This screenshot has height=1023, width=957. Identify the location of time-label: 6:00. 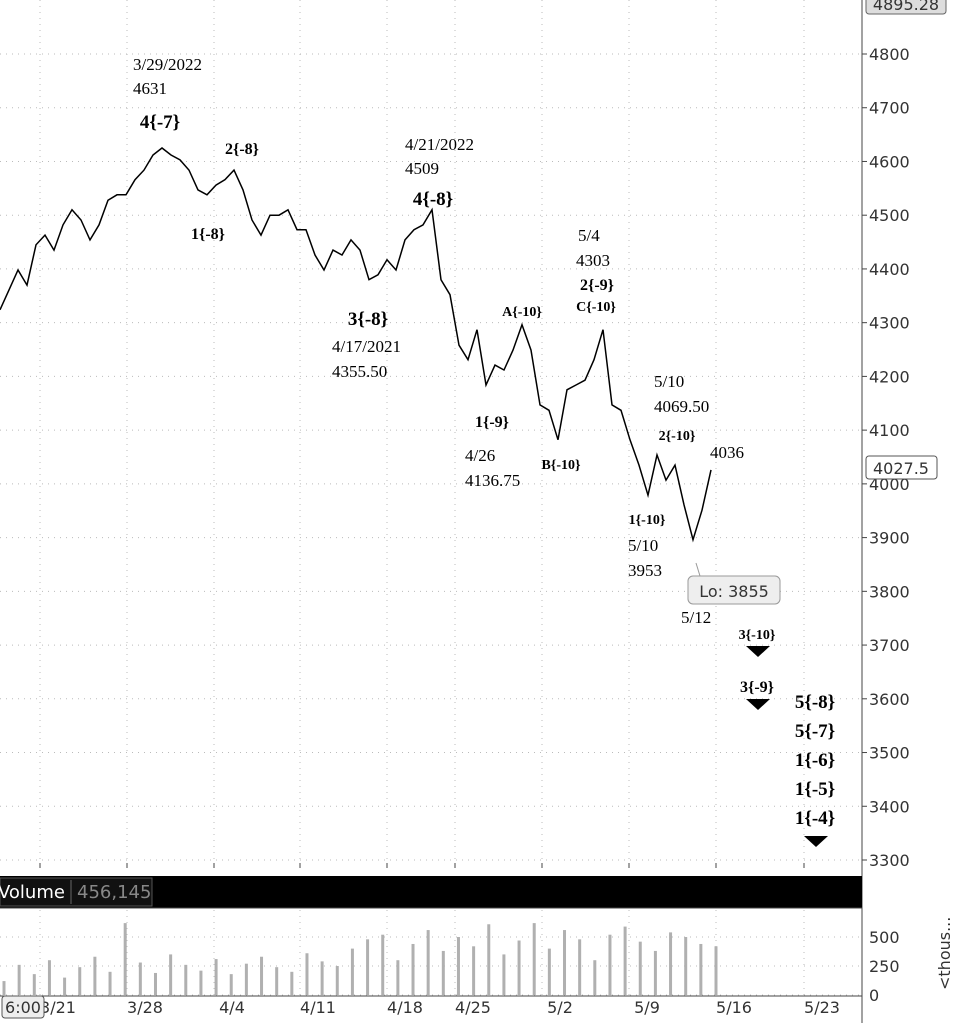
(23, 1007).